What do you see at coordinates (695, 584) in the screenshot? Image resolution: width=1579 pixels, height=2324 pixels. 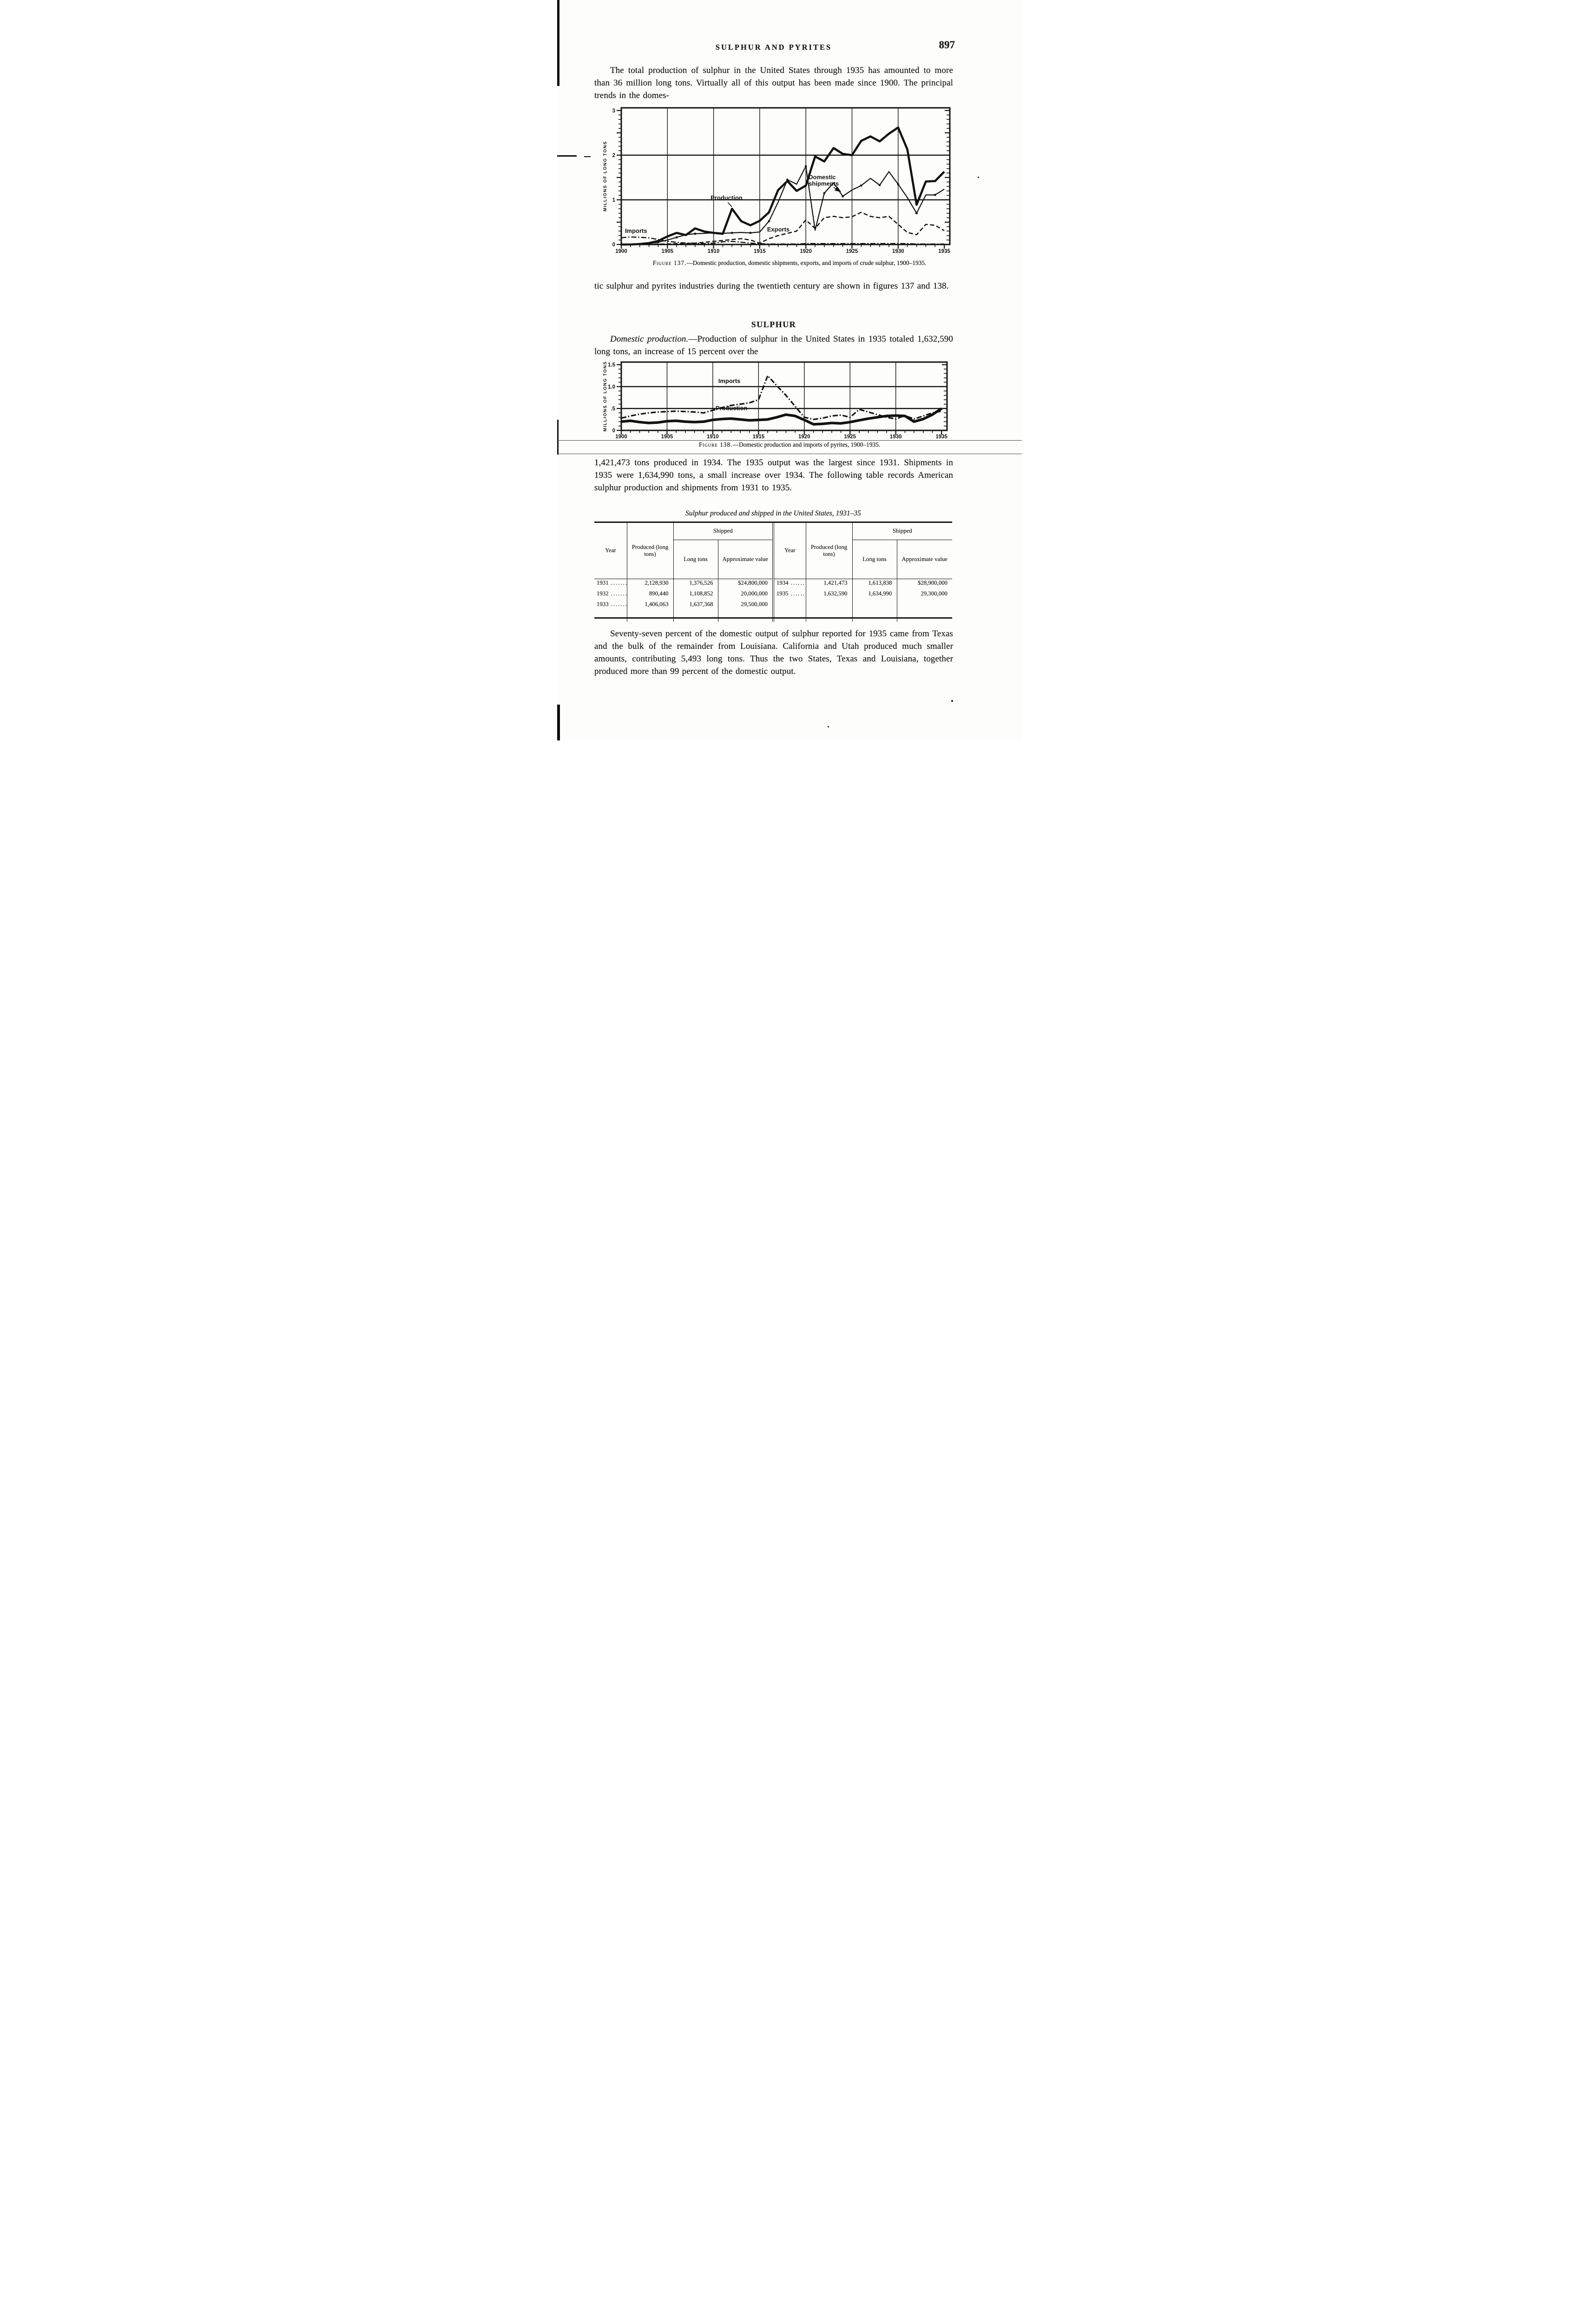 I see `cell-longtons: 1,376,526` at bounding box center [695, 584].